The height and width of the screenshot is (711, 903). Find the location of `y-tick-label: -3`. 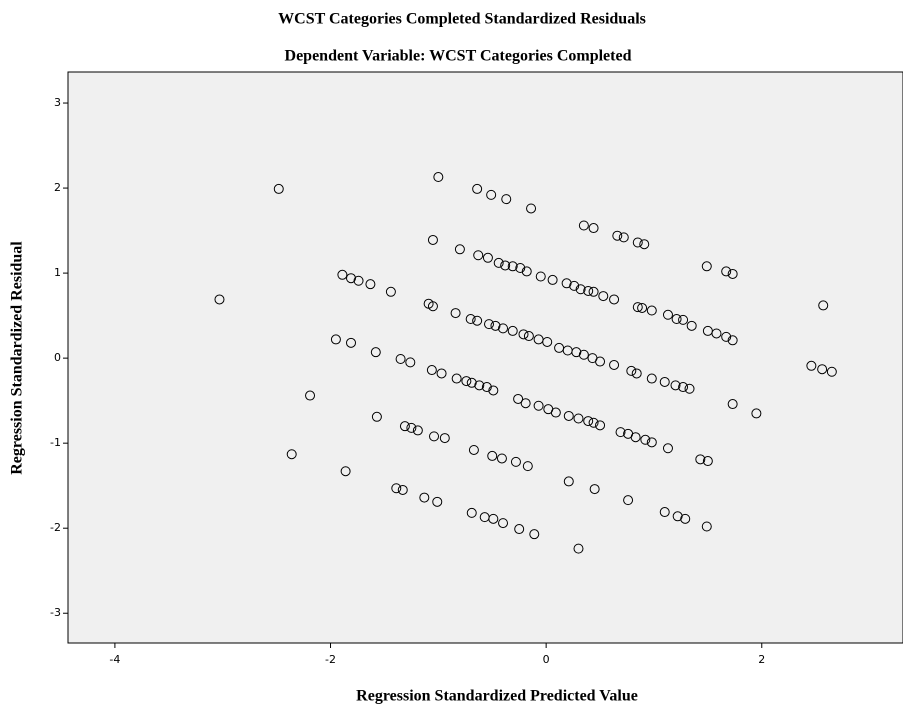

y-tick-label: -3 is located at coordinates (55, 612).